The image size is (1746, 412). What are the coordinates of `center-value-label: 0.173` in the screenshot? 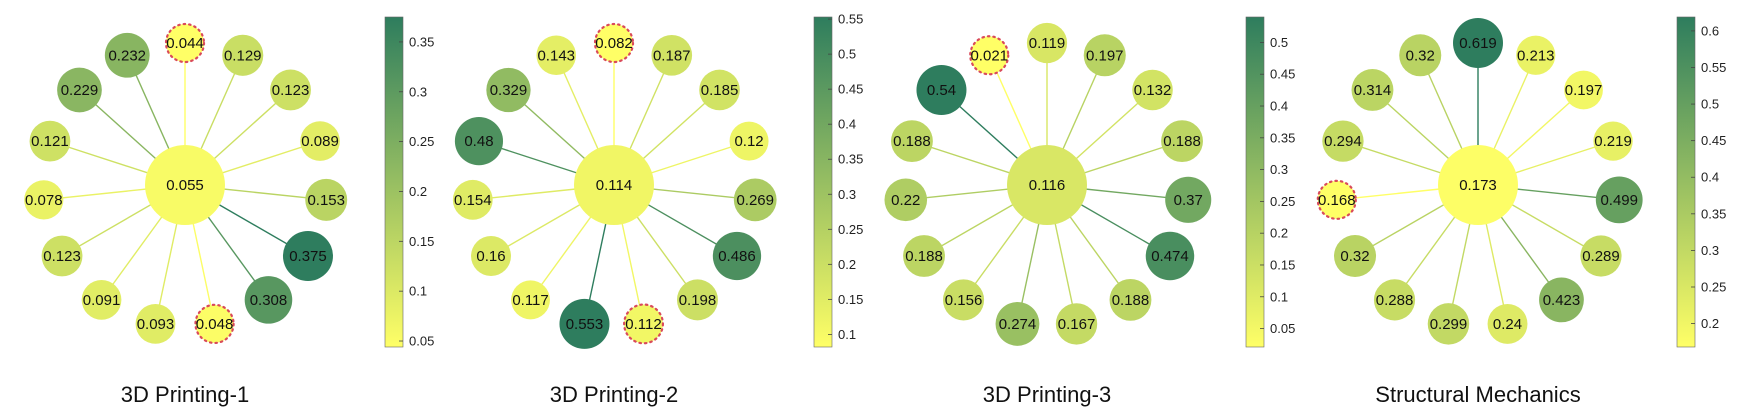 It's located at (1478, 185).